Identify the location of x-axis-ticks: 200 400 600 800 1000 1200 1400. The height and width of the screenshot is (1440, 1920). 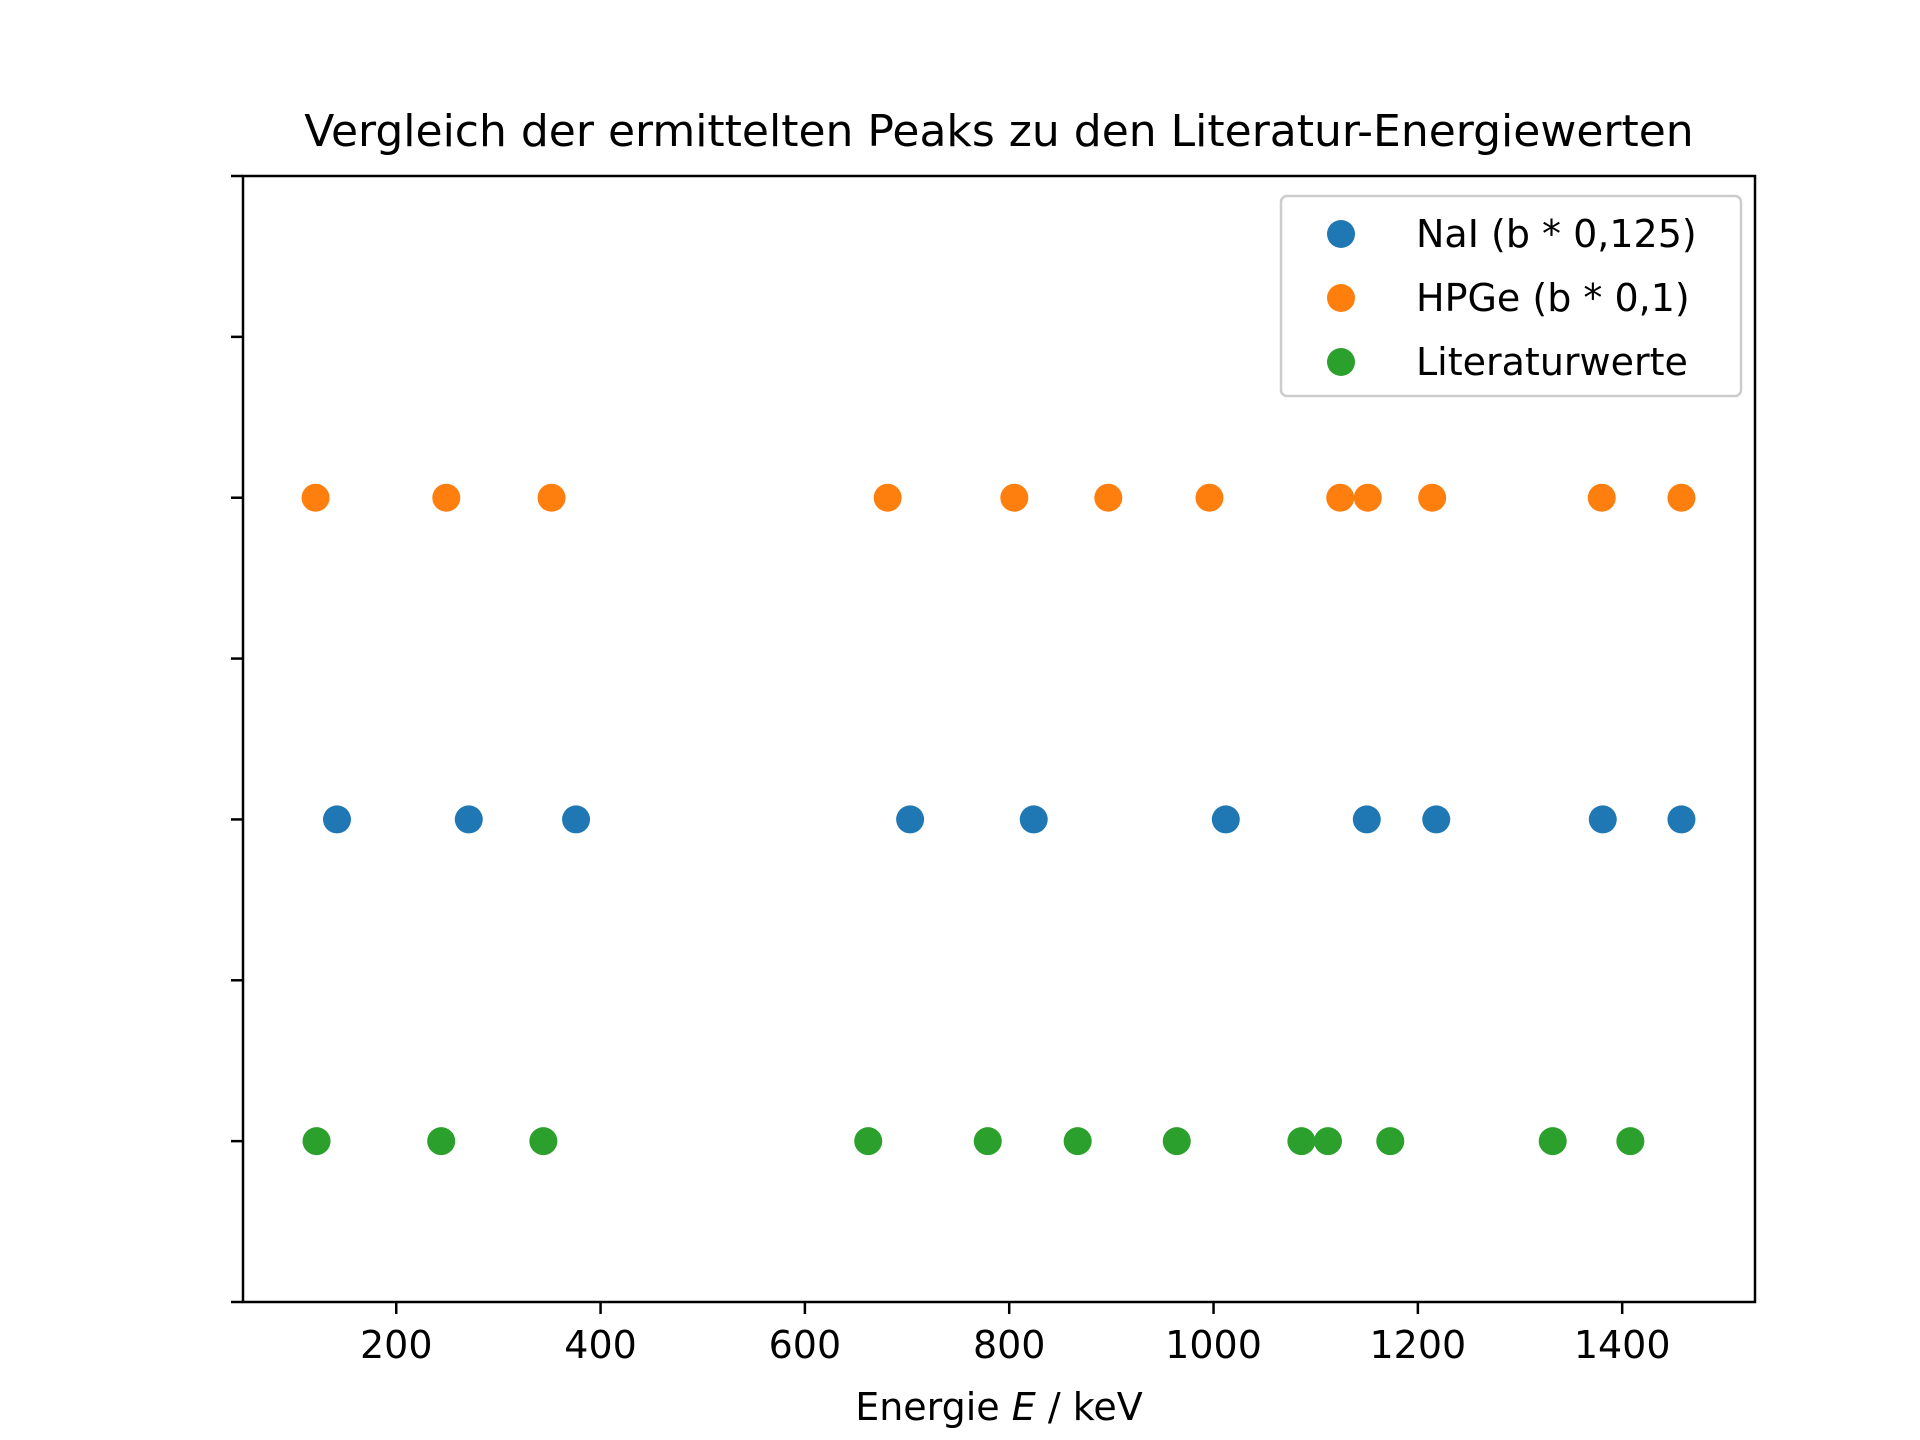
(1015, 1334).